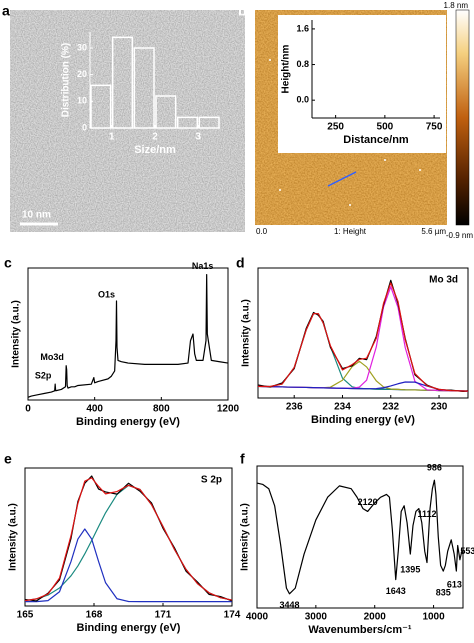  Describe the element at coordinates (242, 459) in the screenshot. I see `panel-letter: f` at that location.